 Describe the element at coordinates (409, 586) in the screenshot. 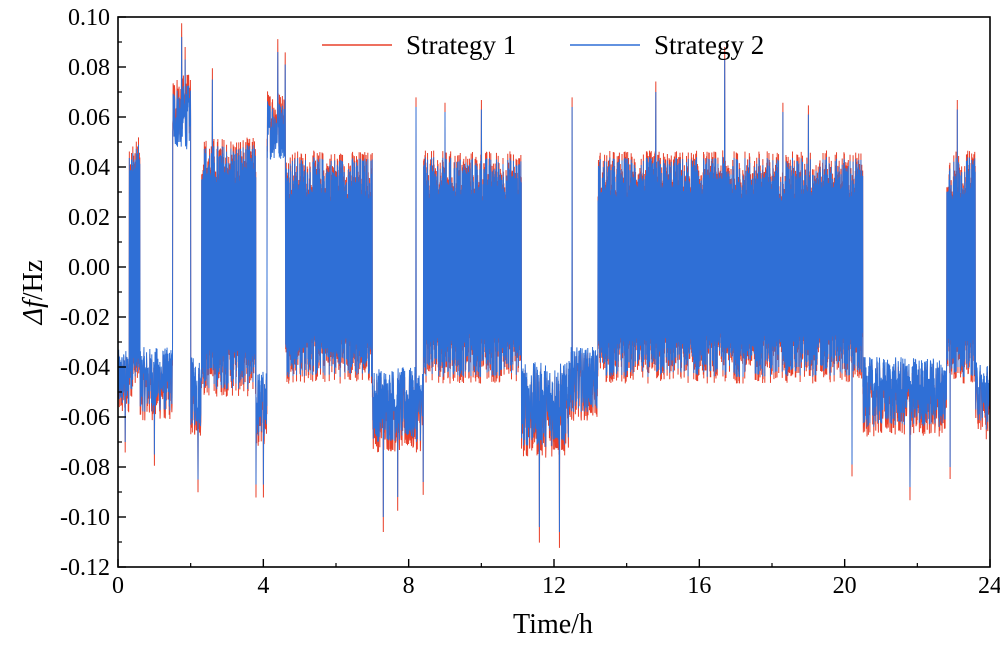

I see `x-tick-label: 8` at that location.